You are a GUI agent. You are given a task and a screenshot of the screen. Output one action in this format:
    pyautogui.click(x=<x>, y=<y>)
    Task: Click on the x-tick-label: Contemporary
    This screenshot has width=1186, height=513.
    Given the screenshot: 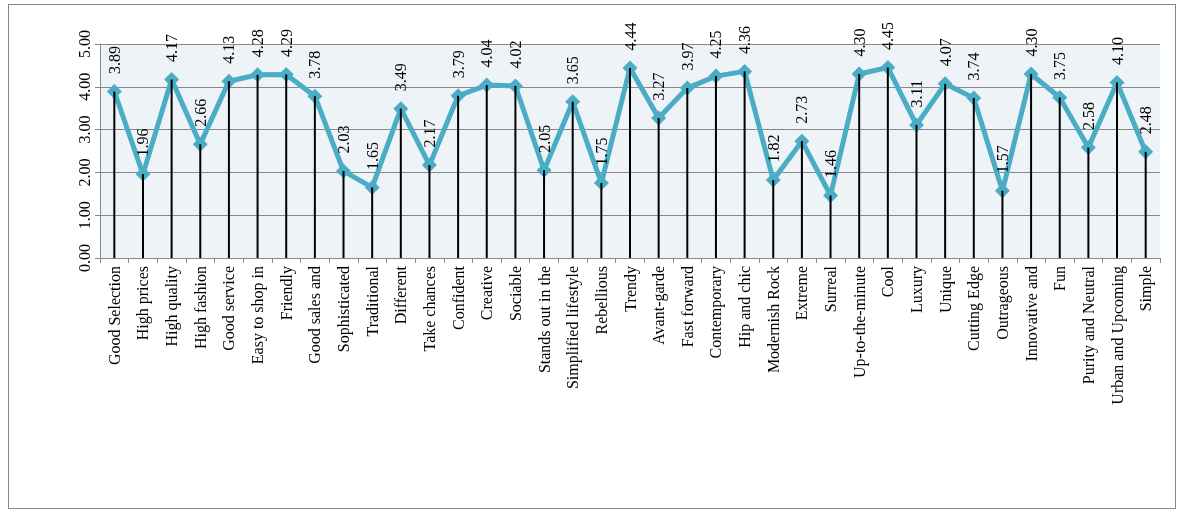 What is the action you would take?
    pyautogui.click(x=716, y=312)
    